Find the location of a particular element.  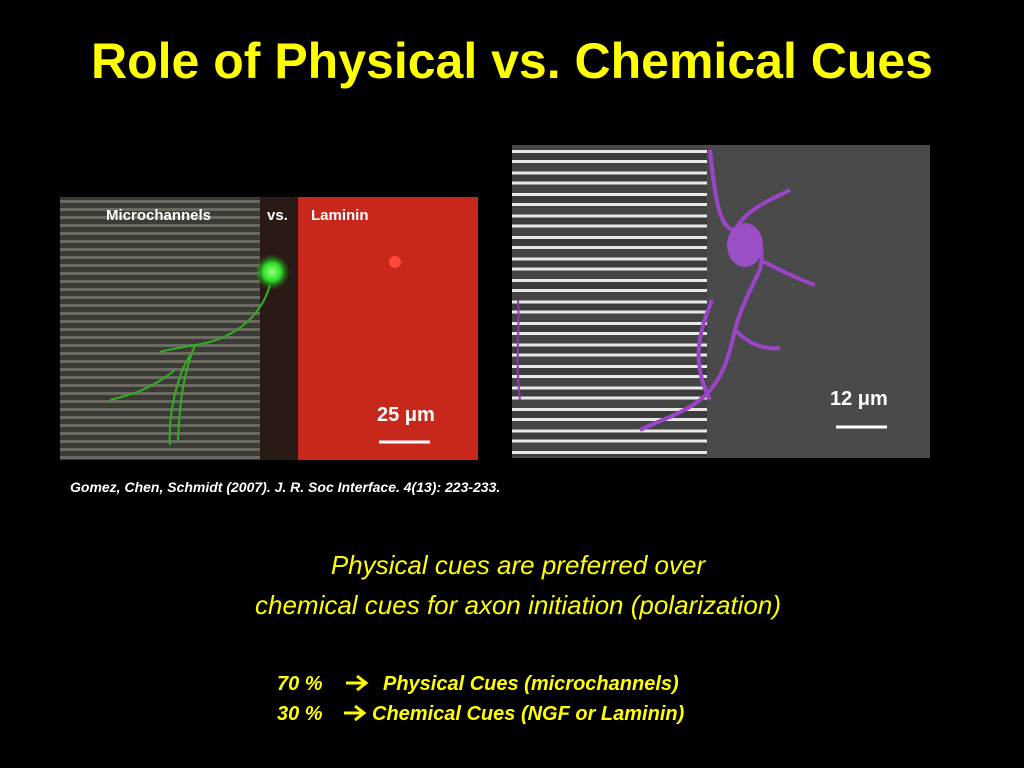

image-label: Microchannels is located at coordinates (158, 215).